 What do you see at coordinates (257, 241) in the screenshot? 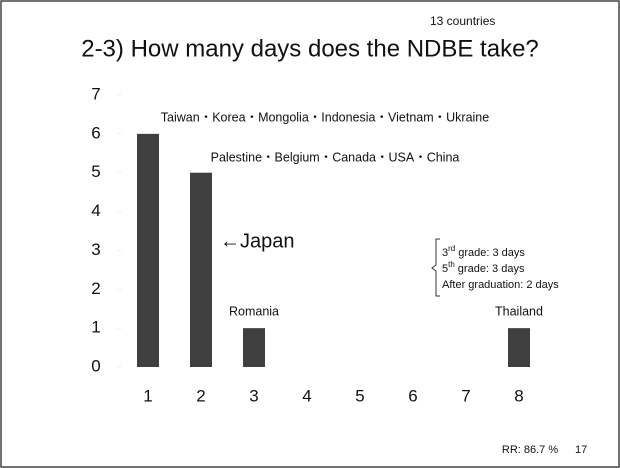
I see `japan-annotation: ←Japan` at bounding box center [257, 241].